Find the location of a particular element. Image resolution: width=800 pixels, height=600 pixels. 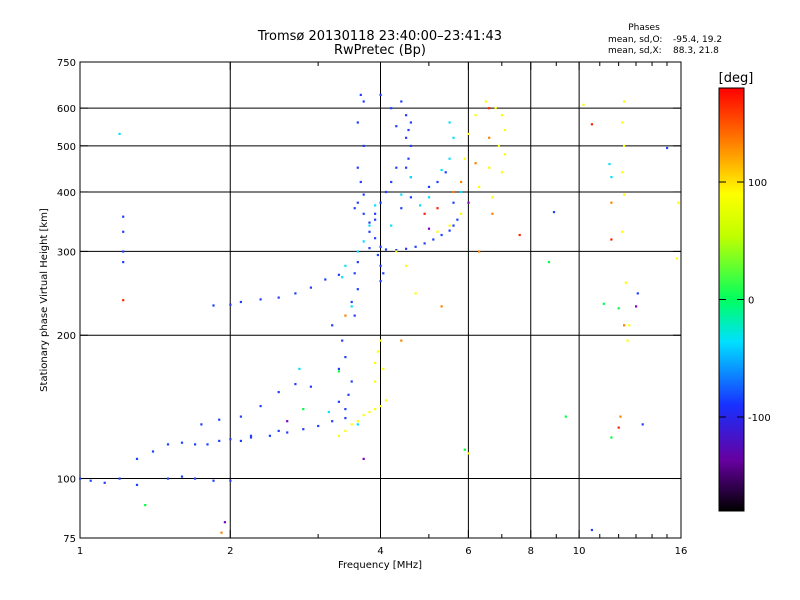

y-tick-label: 400 is located at coordinates (66, 193).